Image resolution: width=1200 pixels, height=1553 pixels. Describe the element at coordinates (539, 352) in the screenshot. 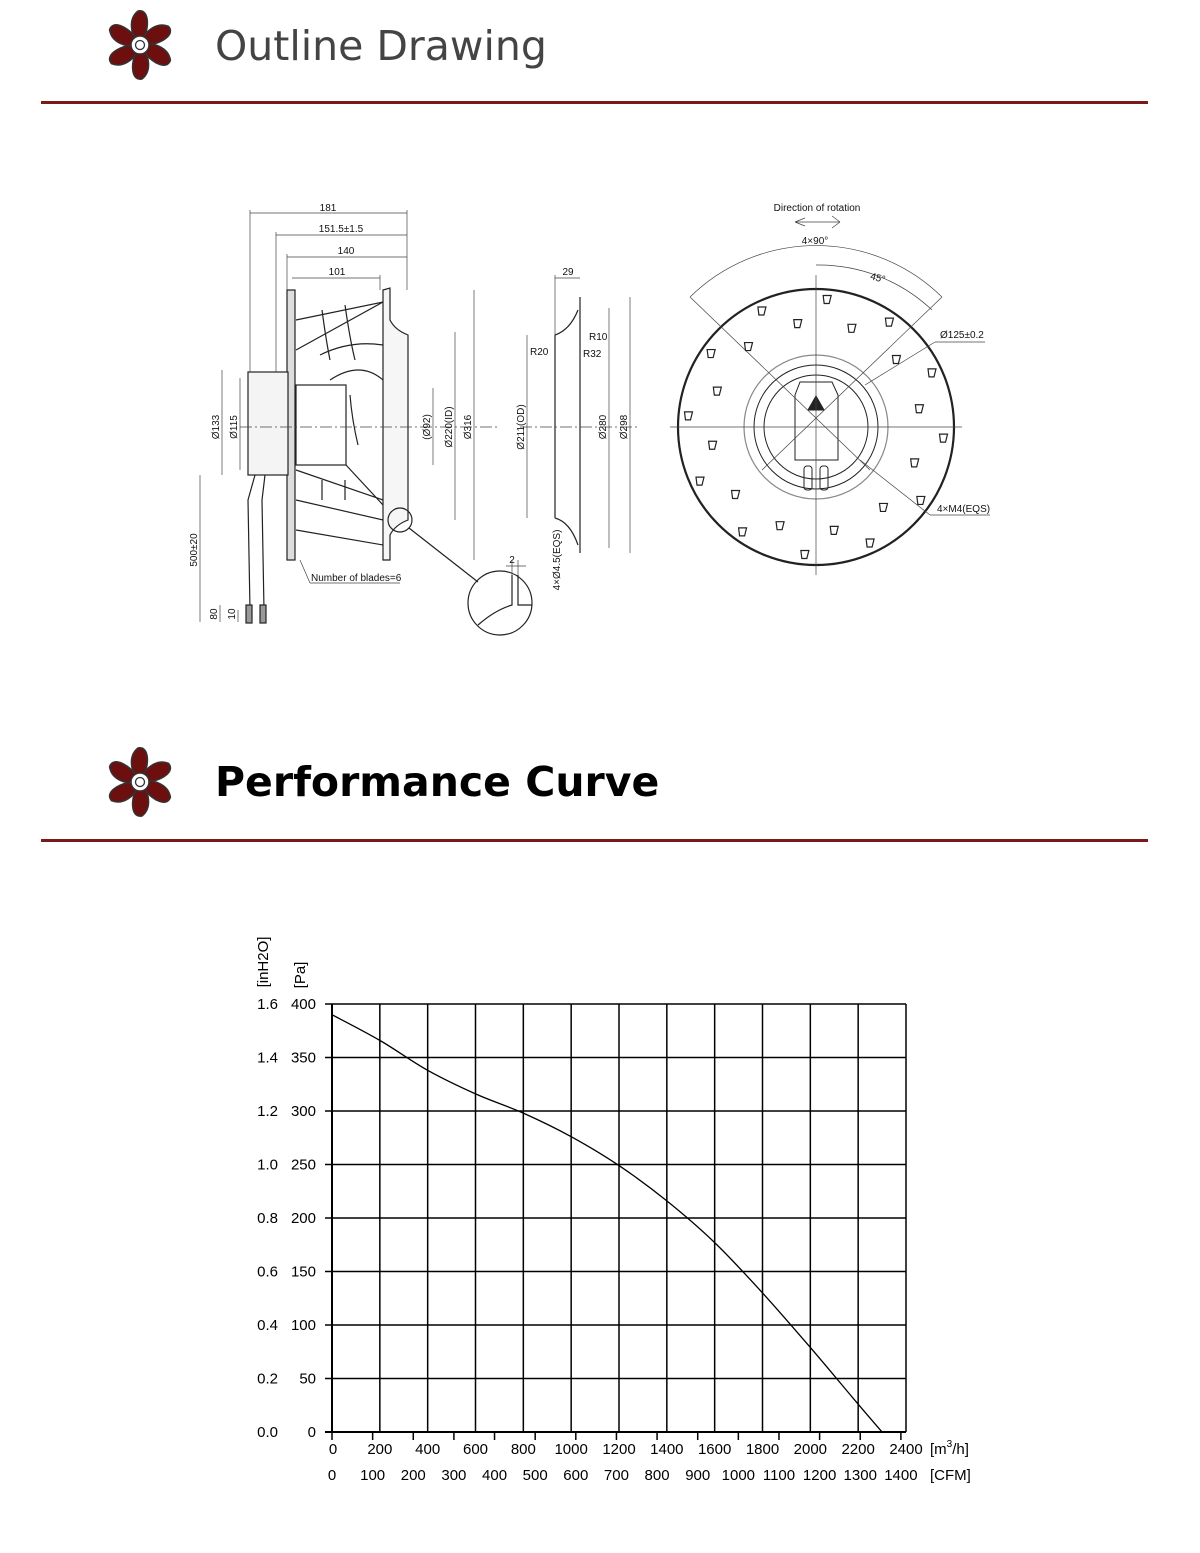

I see `radius-r20: R20` at that location.